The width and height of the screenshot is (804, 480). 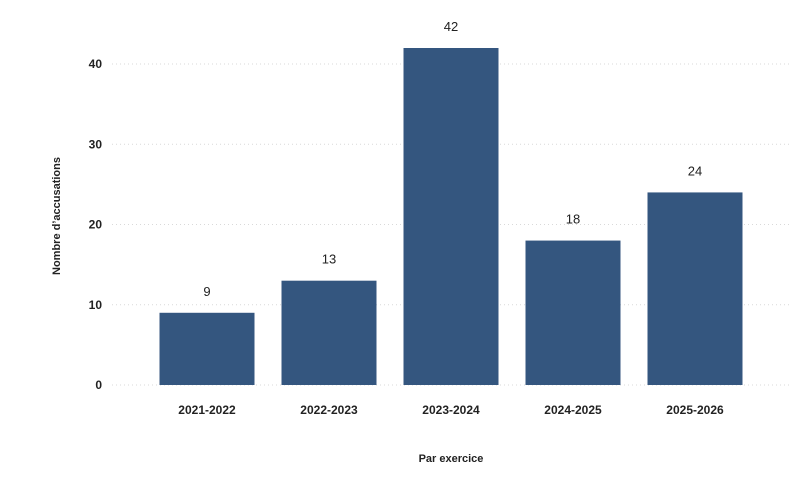 What do you see at coordinates (57, 216) in the screenshot?
I see `y-axis-title: Nombre d’accusations` at bounding box center [57, 216].